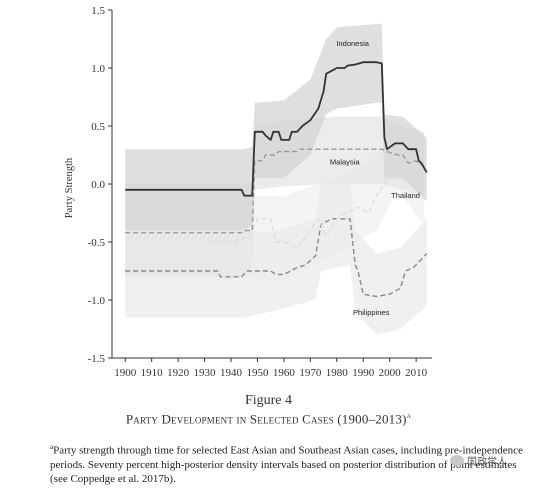 Image resolution: width=537 pixels, height=488 pixels. I want to click on series-labels: Indonesia Malaysia Thailand Philippines, so click(375, 178).